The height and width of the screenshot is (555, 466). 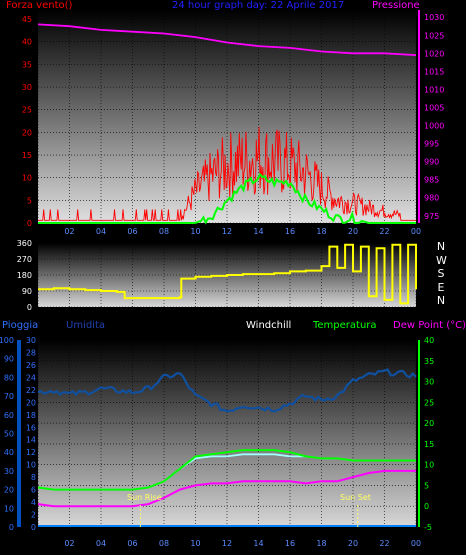 I want to click on p2-x-tick-label: 10, so click(x=195, y=314).